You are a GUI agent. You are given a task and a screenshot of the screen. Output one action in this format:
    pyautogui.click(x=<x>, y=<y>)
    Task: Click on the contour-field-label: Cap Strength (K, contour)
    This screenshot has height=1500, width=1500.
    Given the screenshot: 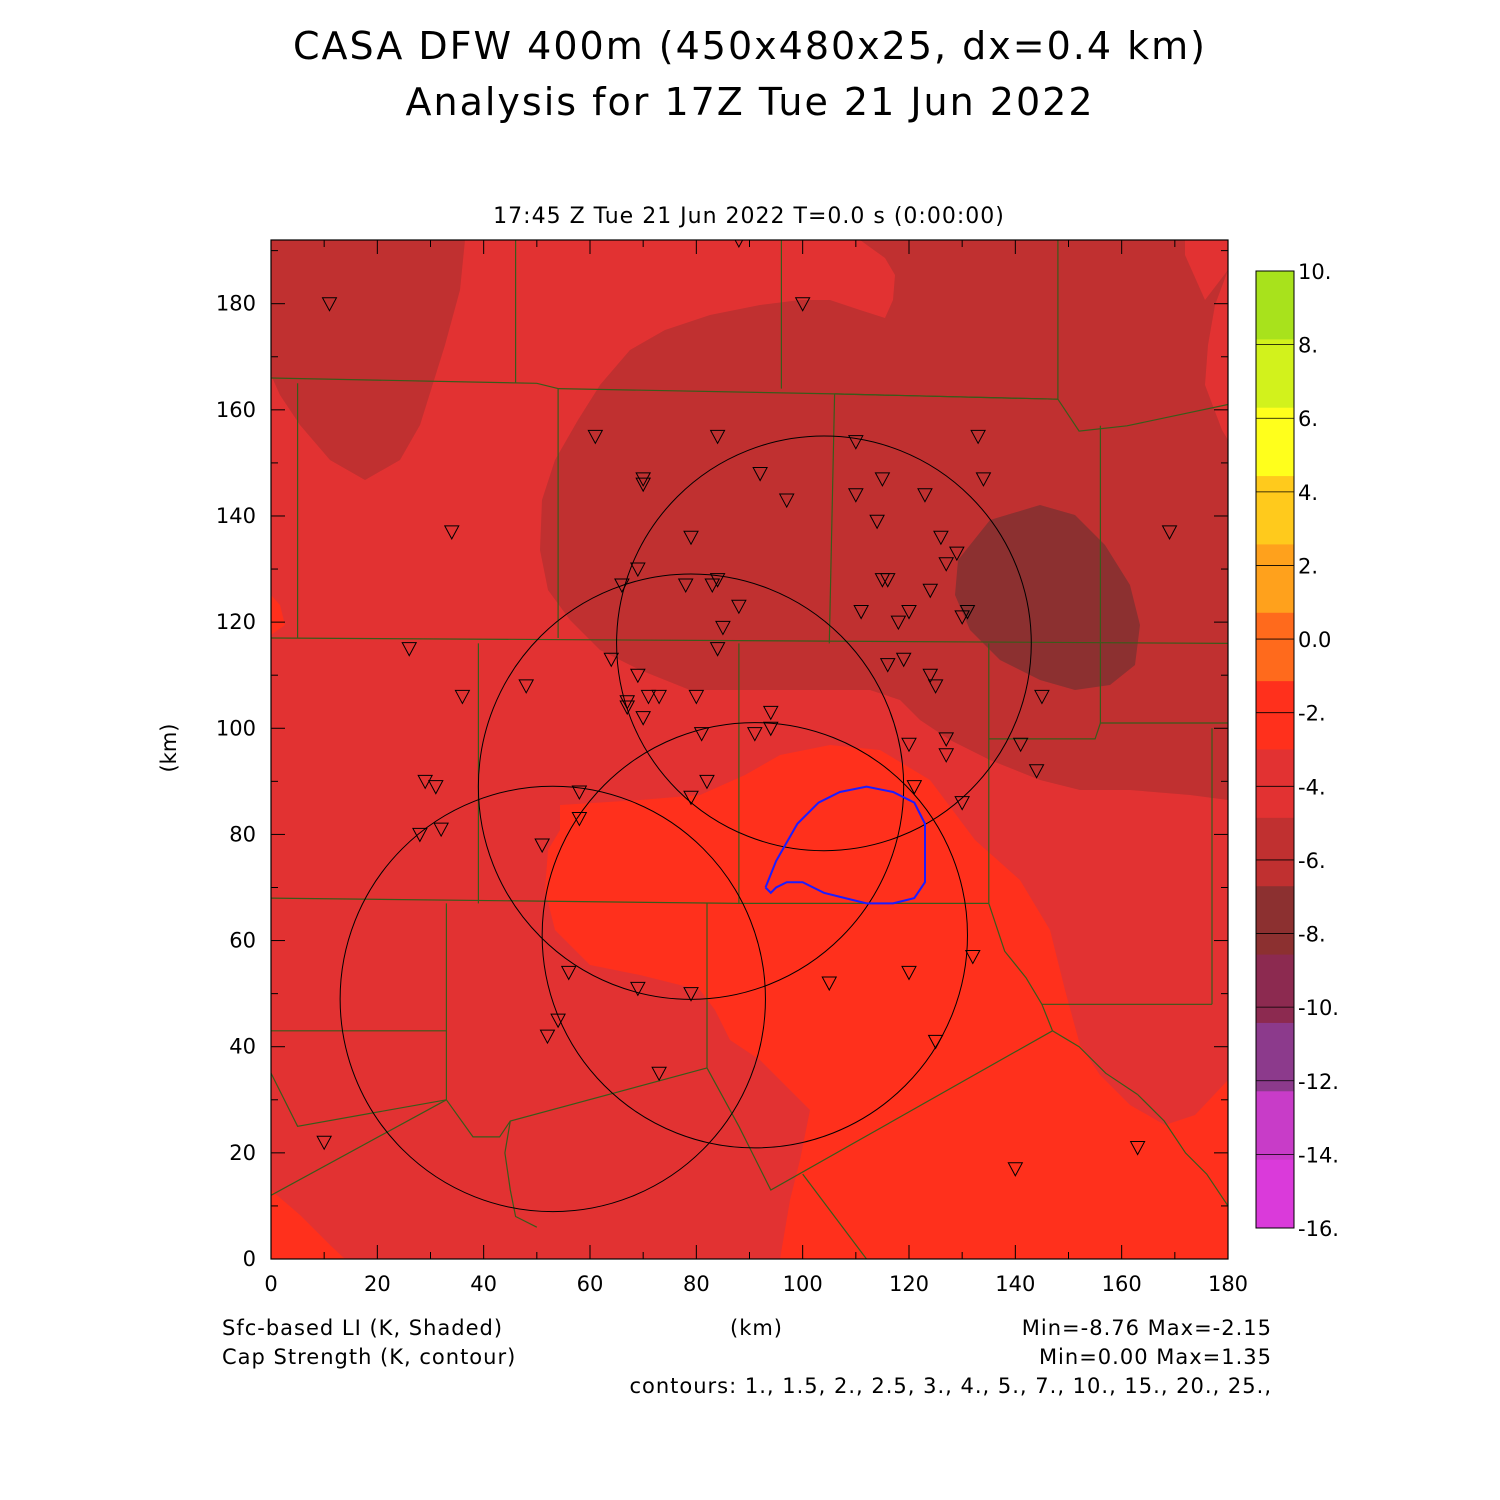 What is the action you would take?
    pyautogui.click(x=369, y=1357)
    